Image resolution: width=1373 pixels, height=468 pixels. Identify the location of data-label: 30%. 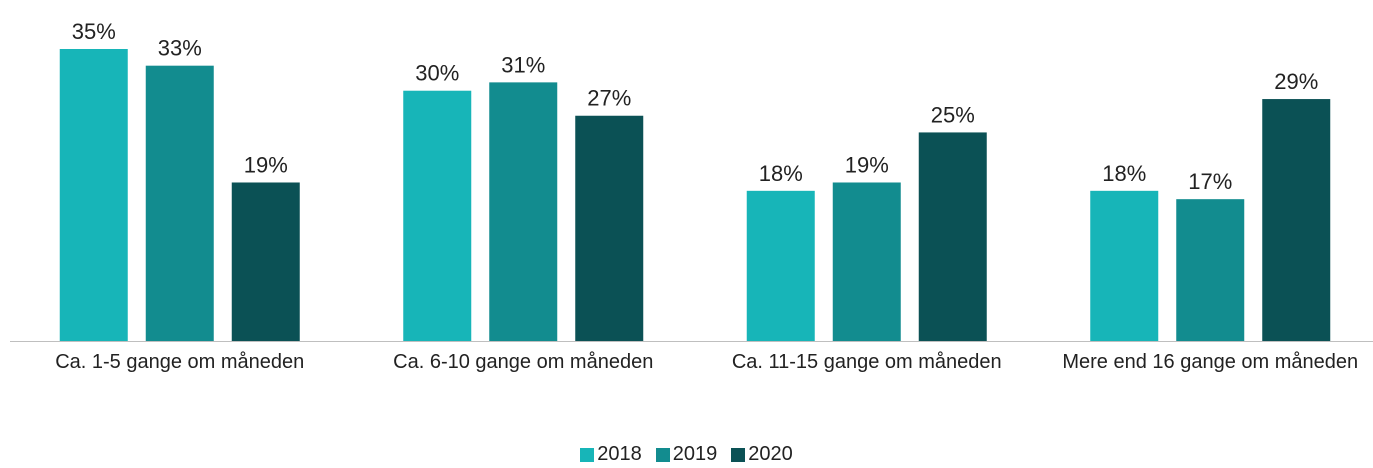
(437, 73).